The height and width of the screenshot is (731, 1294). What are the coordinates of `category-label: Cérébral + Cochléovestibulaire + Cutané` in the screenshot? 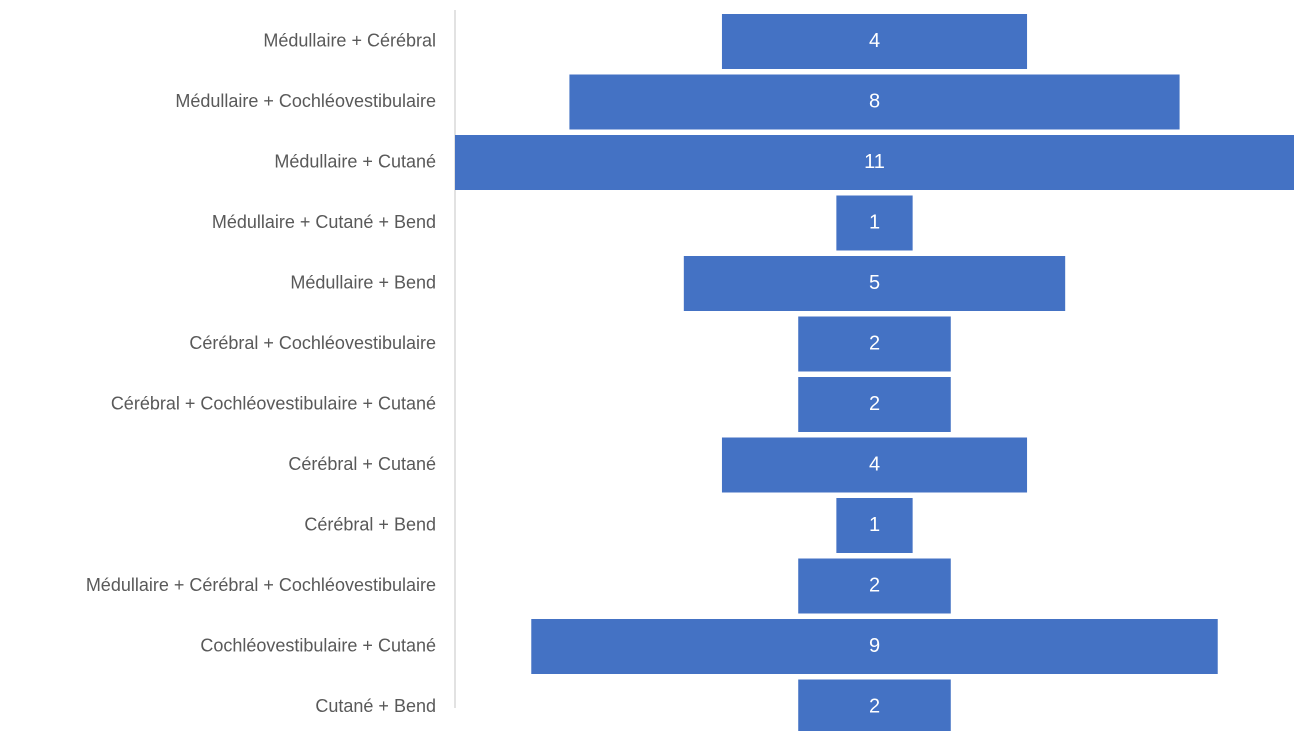 It's located at (273, 403).